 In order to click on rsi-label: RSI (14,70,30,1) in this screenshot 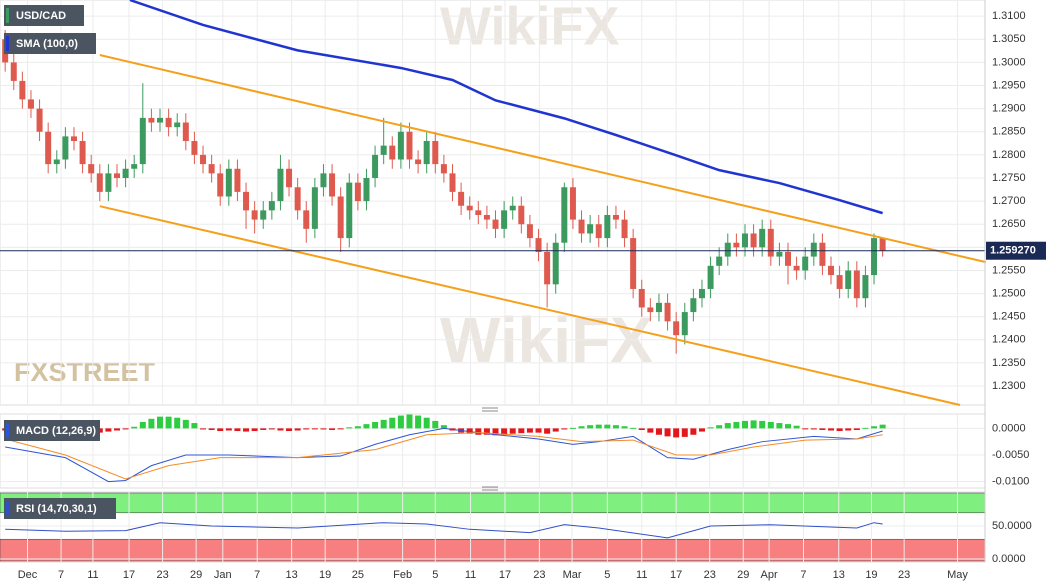, I will do `click(56, 509)`.